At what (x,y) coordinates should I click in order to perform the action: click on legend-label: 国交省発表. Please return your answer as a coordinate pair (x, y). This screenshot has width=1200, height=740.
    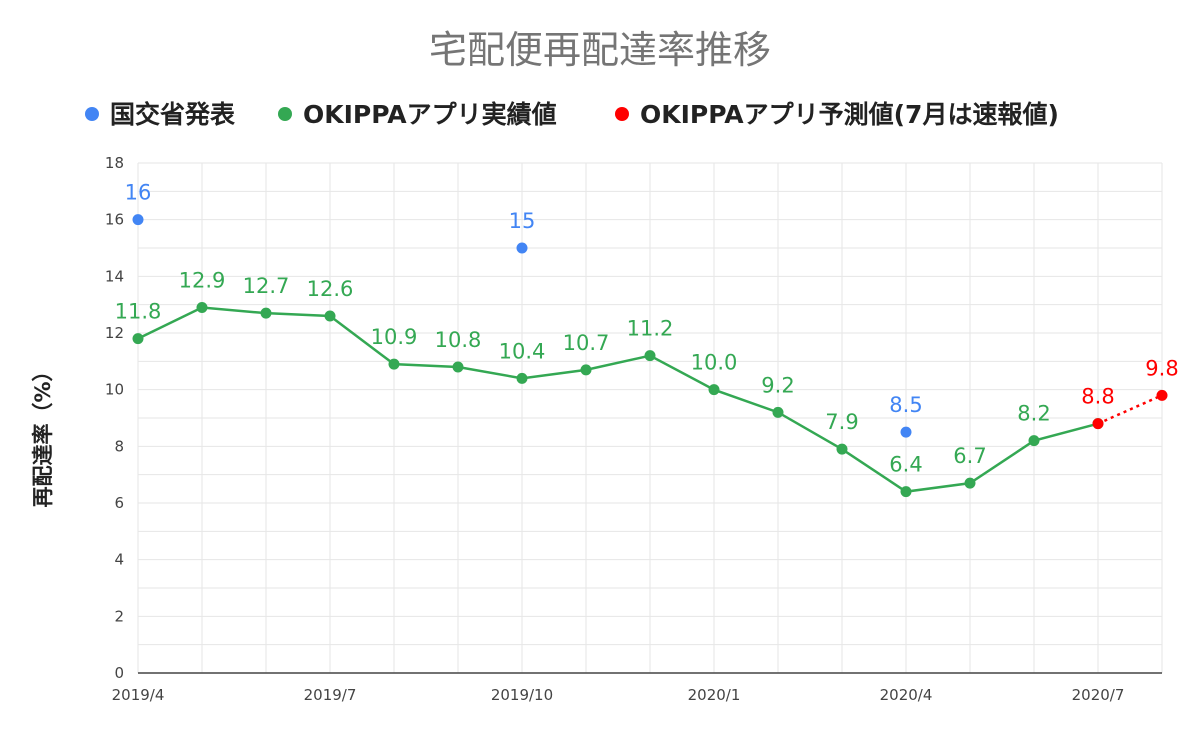
    Looking at the image, I should click on (173, 114).